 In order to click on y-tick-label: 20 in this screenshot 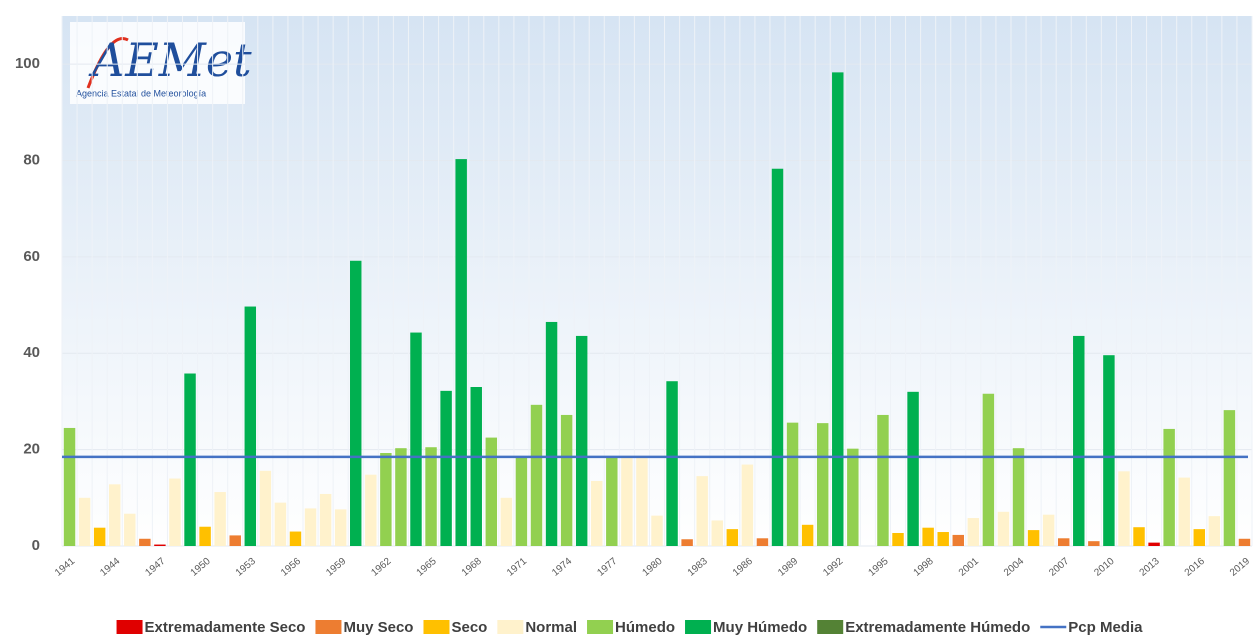, I will do `click(31, 449)`.